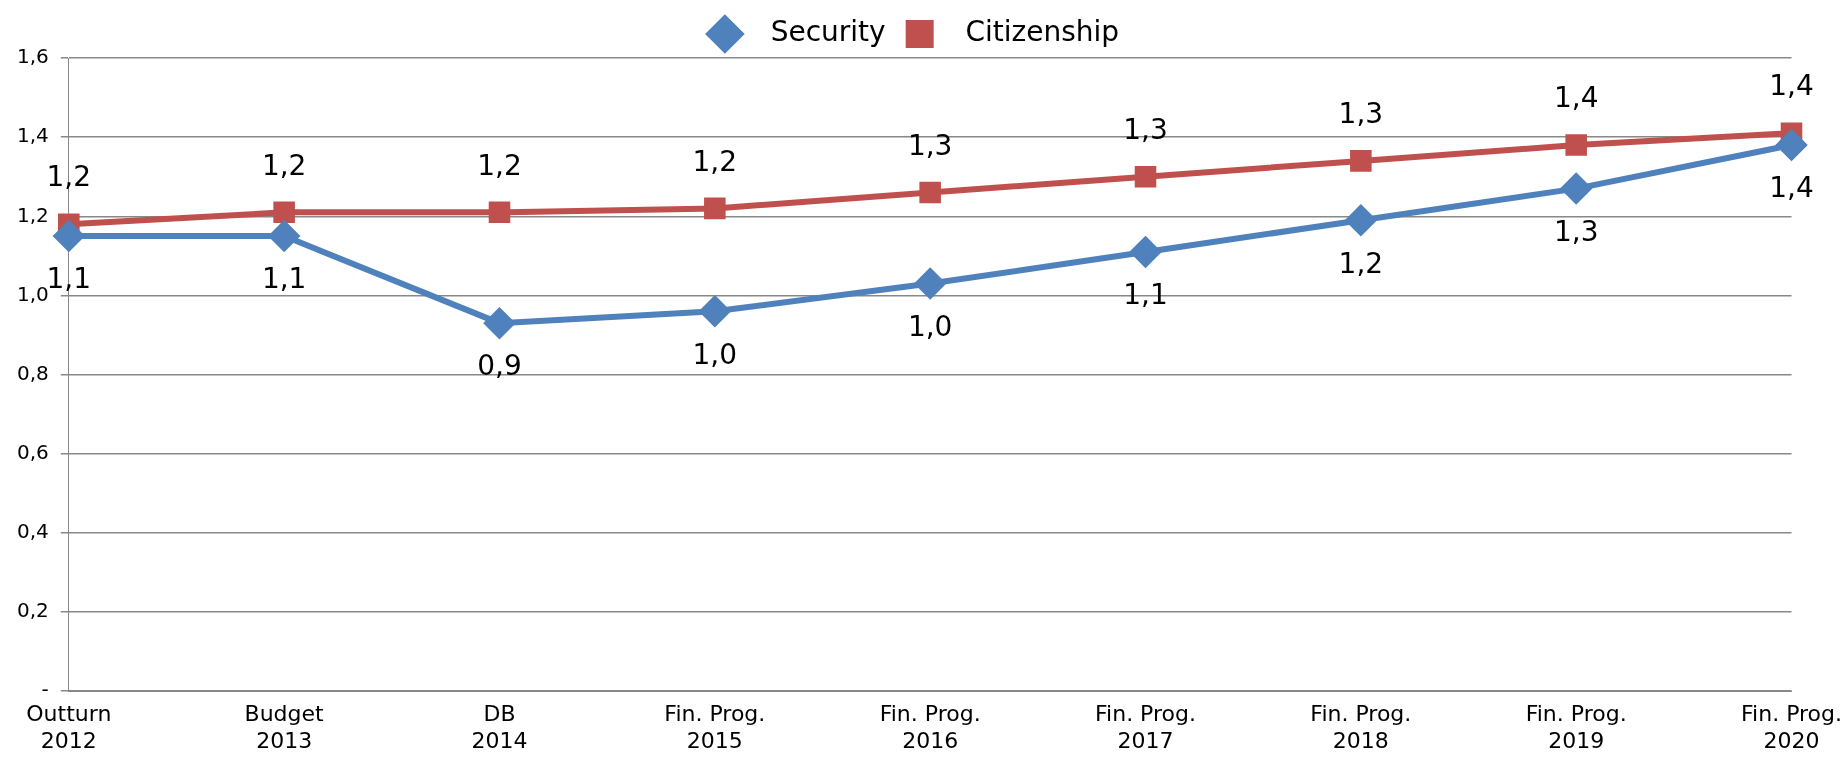 Image resolution: width=1845 pixels, height=763 pixels. What do you see at coordinates (32, 56) in the screenshot?
I see `y-tick-label: 1,6` at bounding box center [32, 56].